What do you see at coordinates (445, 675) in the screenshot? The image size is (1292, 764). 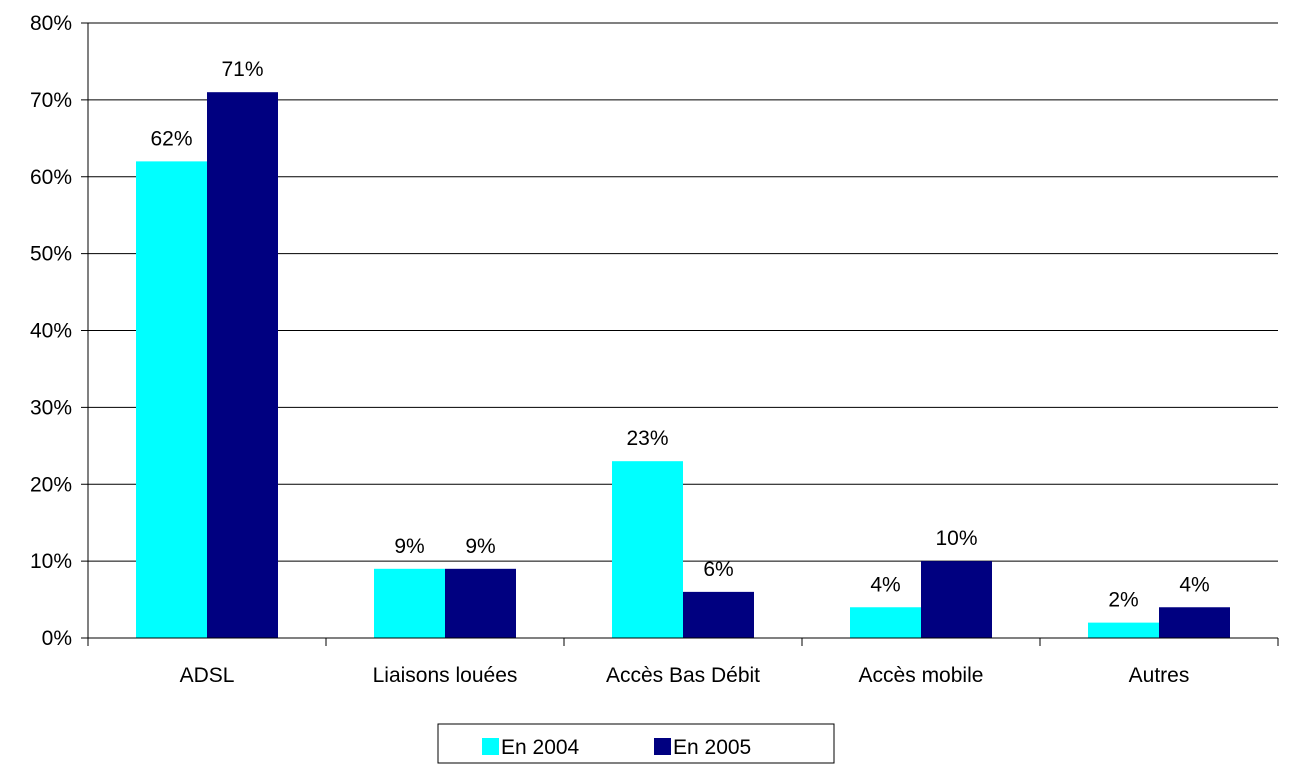 I see `x-tick-label: Liaisons louées` at bounding box center [445, 675].